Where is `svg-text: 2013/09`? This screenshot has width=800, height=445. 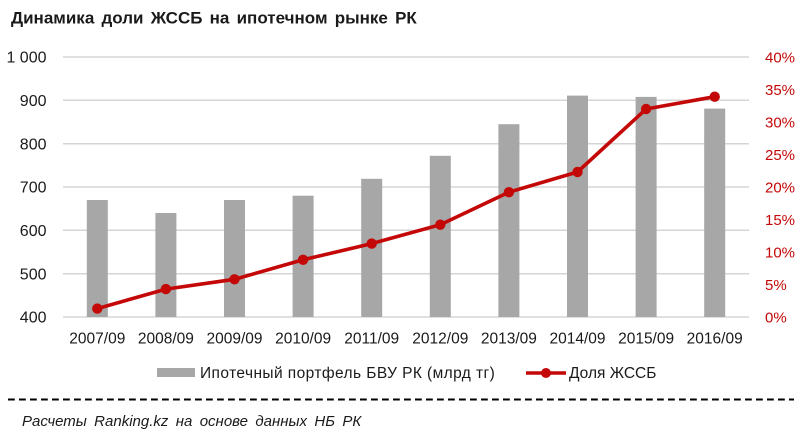 svg-text: 2013/09 is located at coordinates (509, 339).